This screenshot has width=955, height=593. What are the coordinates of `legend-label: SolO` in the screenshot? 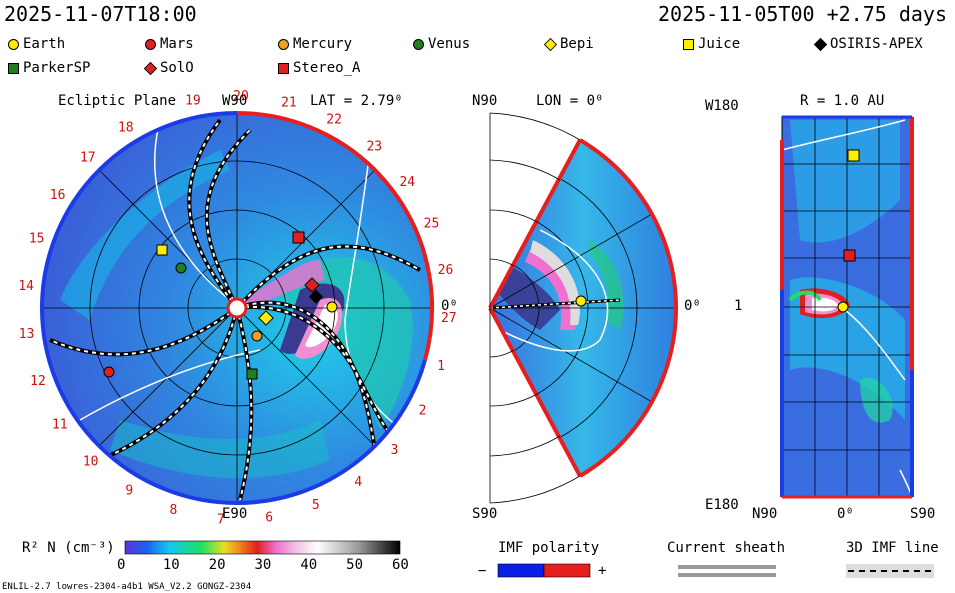 It's located at (177, 68).